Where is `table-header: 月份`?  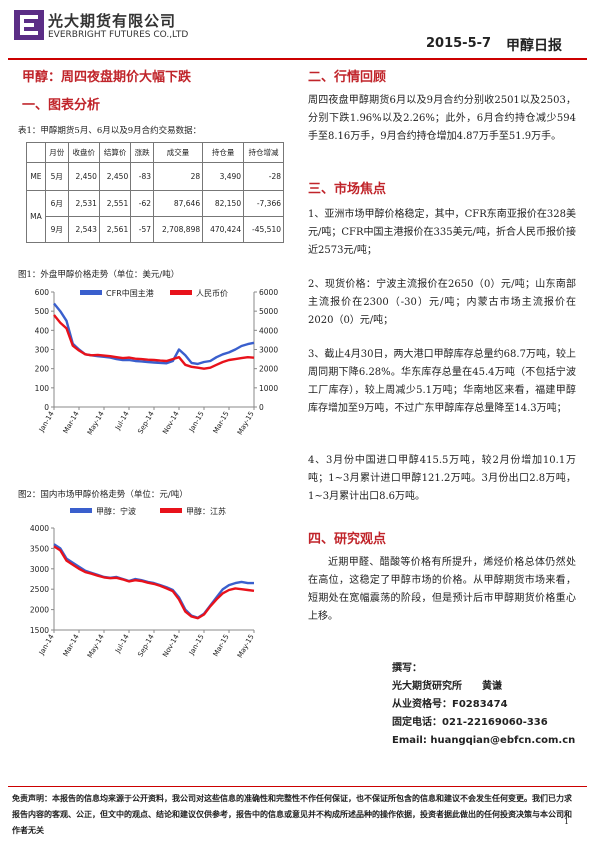 table-header: 月份 is located at coordinates (56, 152).